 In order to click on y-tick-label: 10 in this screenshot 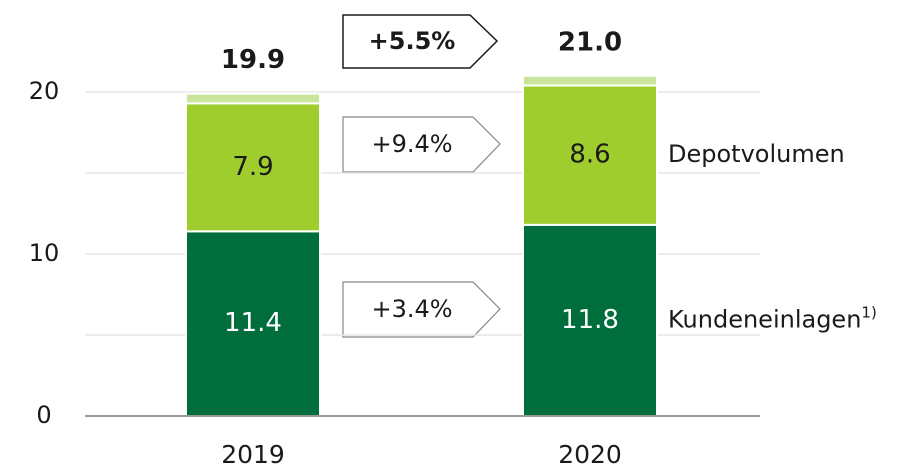, I will do `click(44, 253)`.